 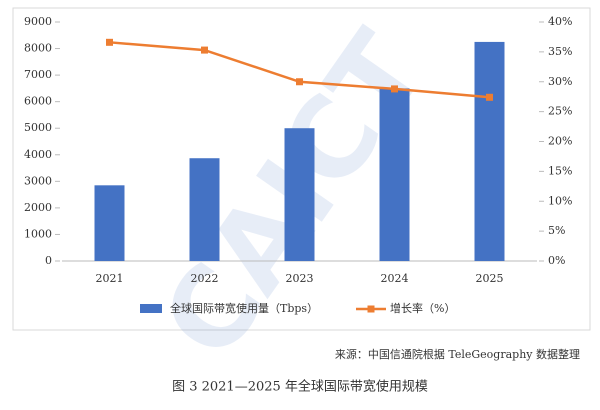 What do you see at coordinates (205, 278) in the screenshot?
I see `x-tick-label: 2022` at bounding box center [205, 278].